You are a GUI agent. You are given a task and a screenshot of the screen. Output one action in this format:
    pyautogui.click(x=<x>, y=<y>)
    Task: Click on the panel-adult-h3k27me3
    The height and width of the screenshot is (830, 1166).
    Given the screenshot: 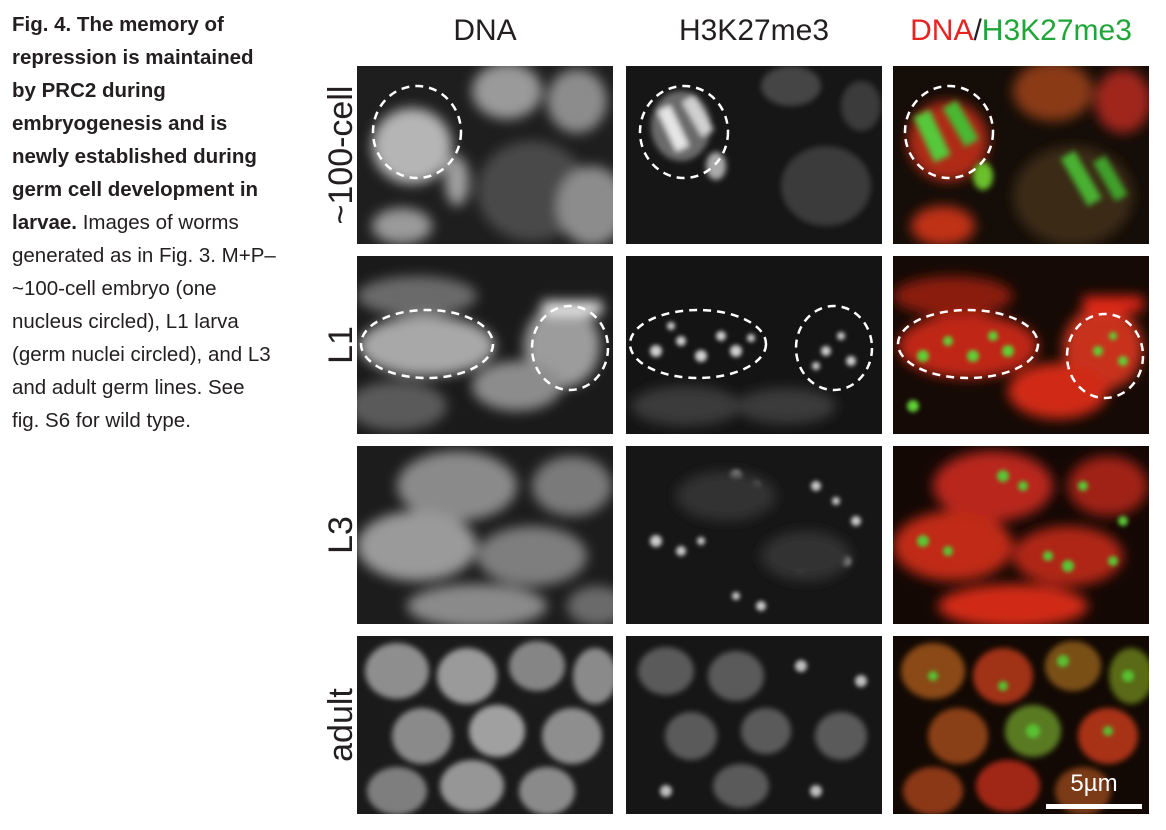 What is the action you would take?
    pyautogui.click(x=754, y=725)
    